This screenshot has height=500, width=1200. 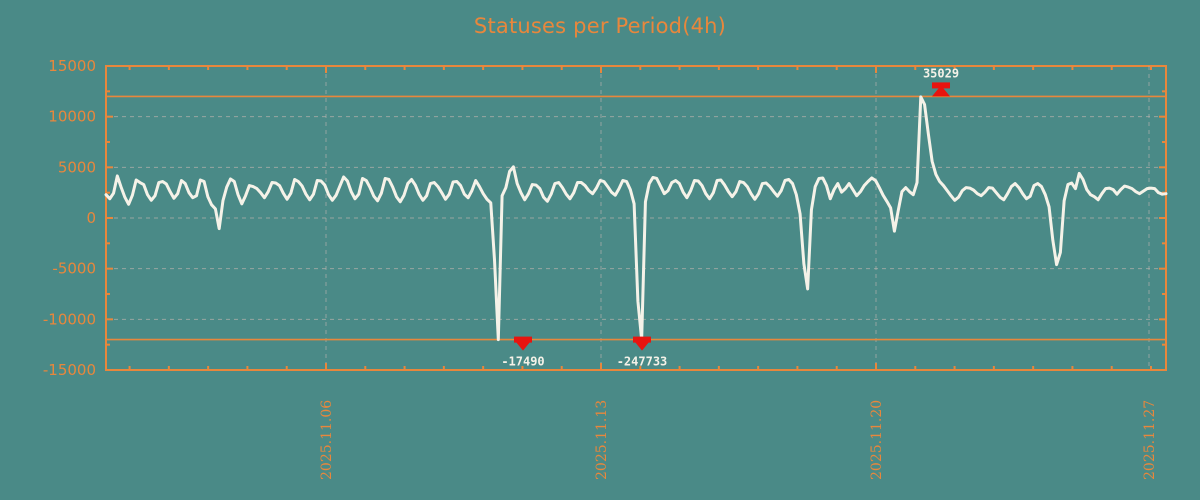 I want to click on x-tick-label: 2025.11.06, so click(x=327, y=440).